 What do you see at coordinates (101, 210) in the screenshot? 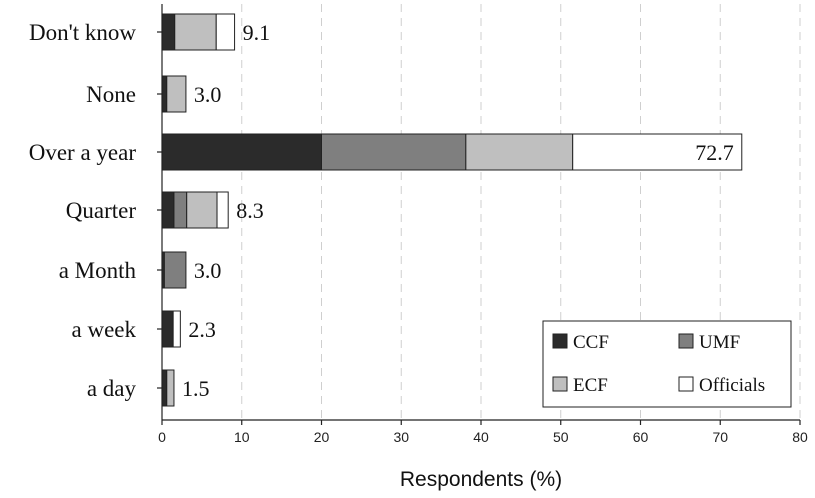
I see `category-label-quarter: Quarter` at bounding box center [101, 210].